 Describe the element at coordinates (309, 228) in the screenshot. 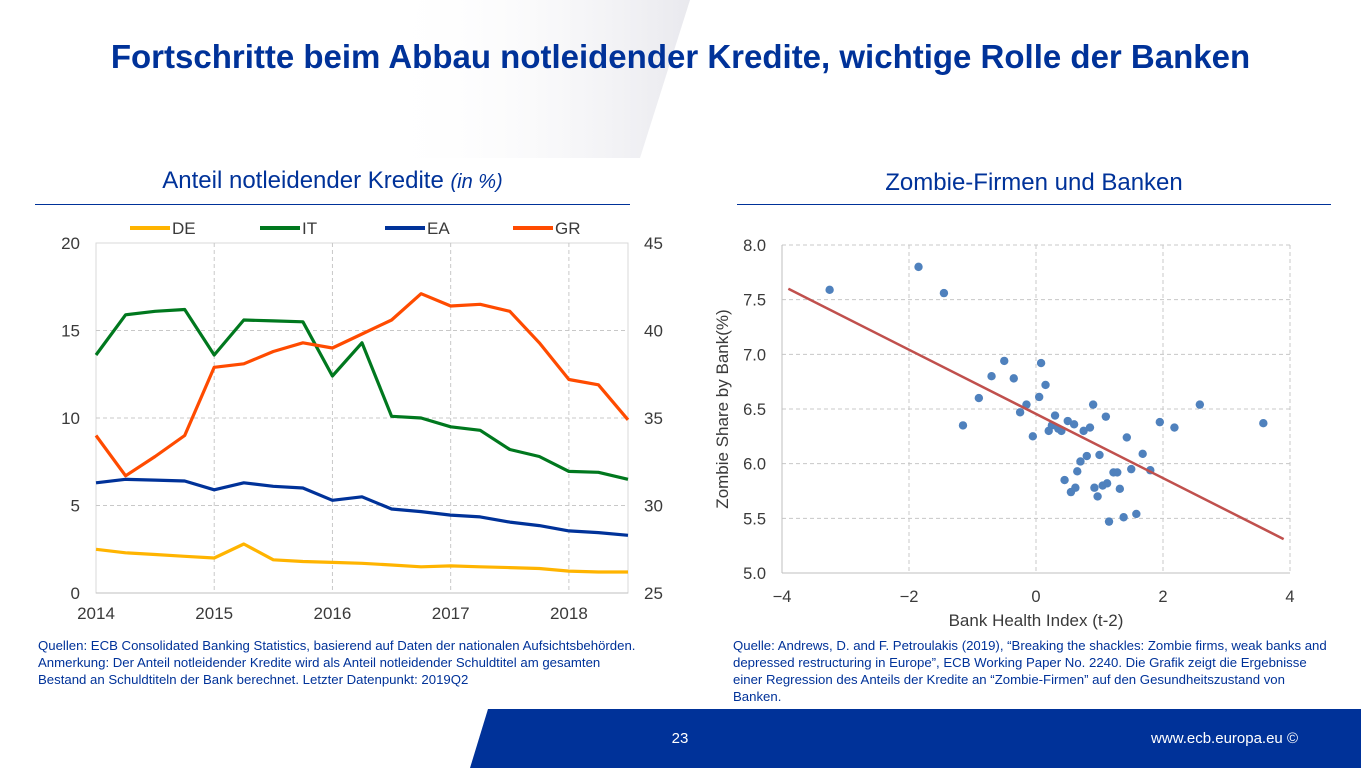

I see `legend-label-it: IT` at that location.